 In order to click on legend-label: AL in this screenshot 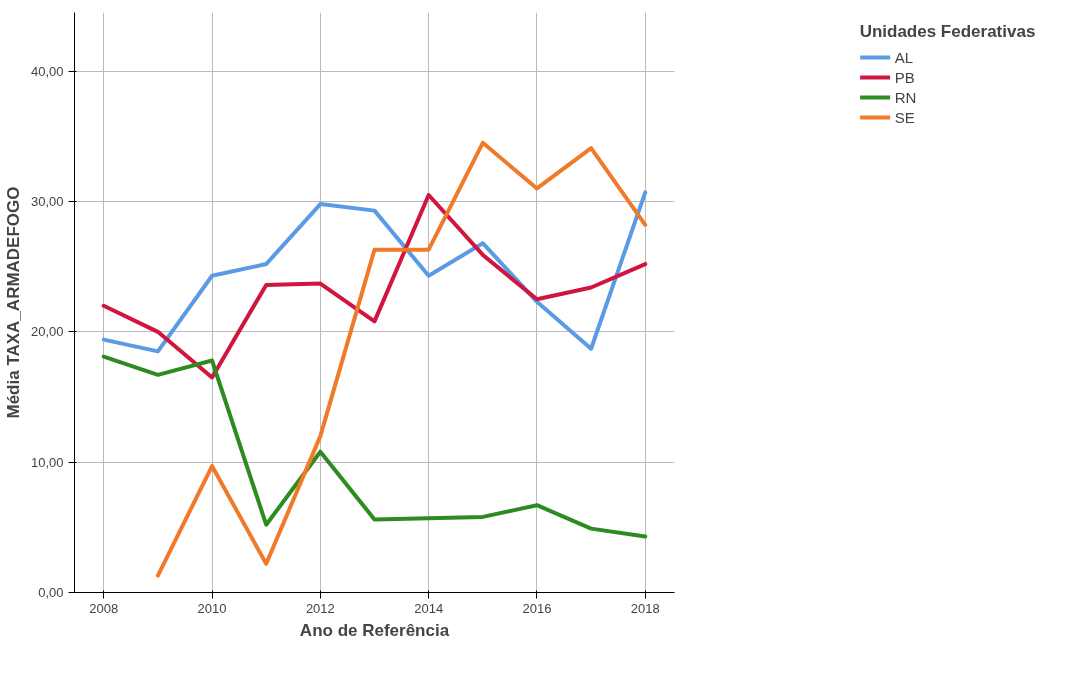, I will do `click(904, 57)`.